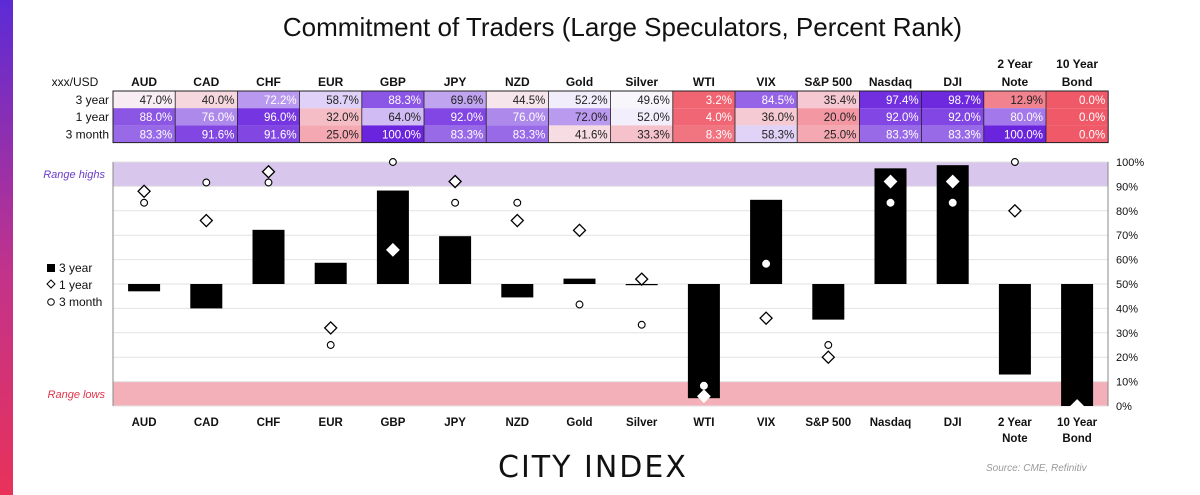 The height and width of the screenshot is (495, 1200). Describe the element at coordinates (891, 423) in the screenshot. I see `x-category-label: Nasdaq` at that location.